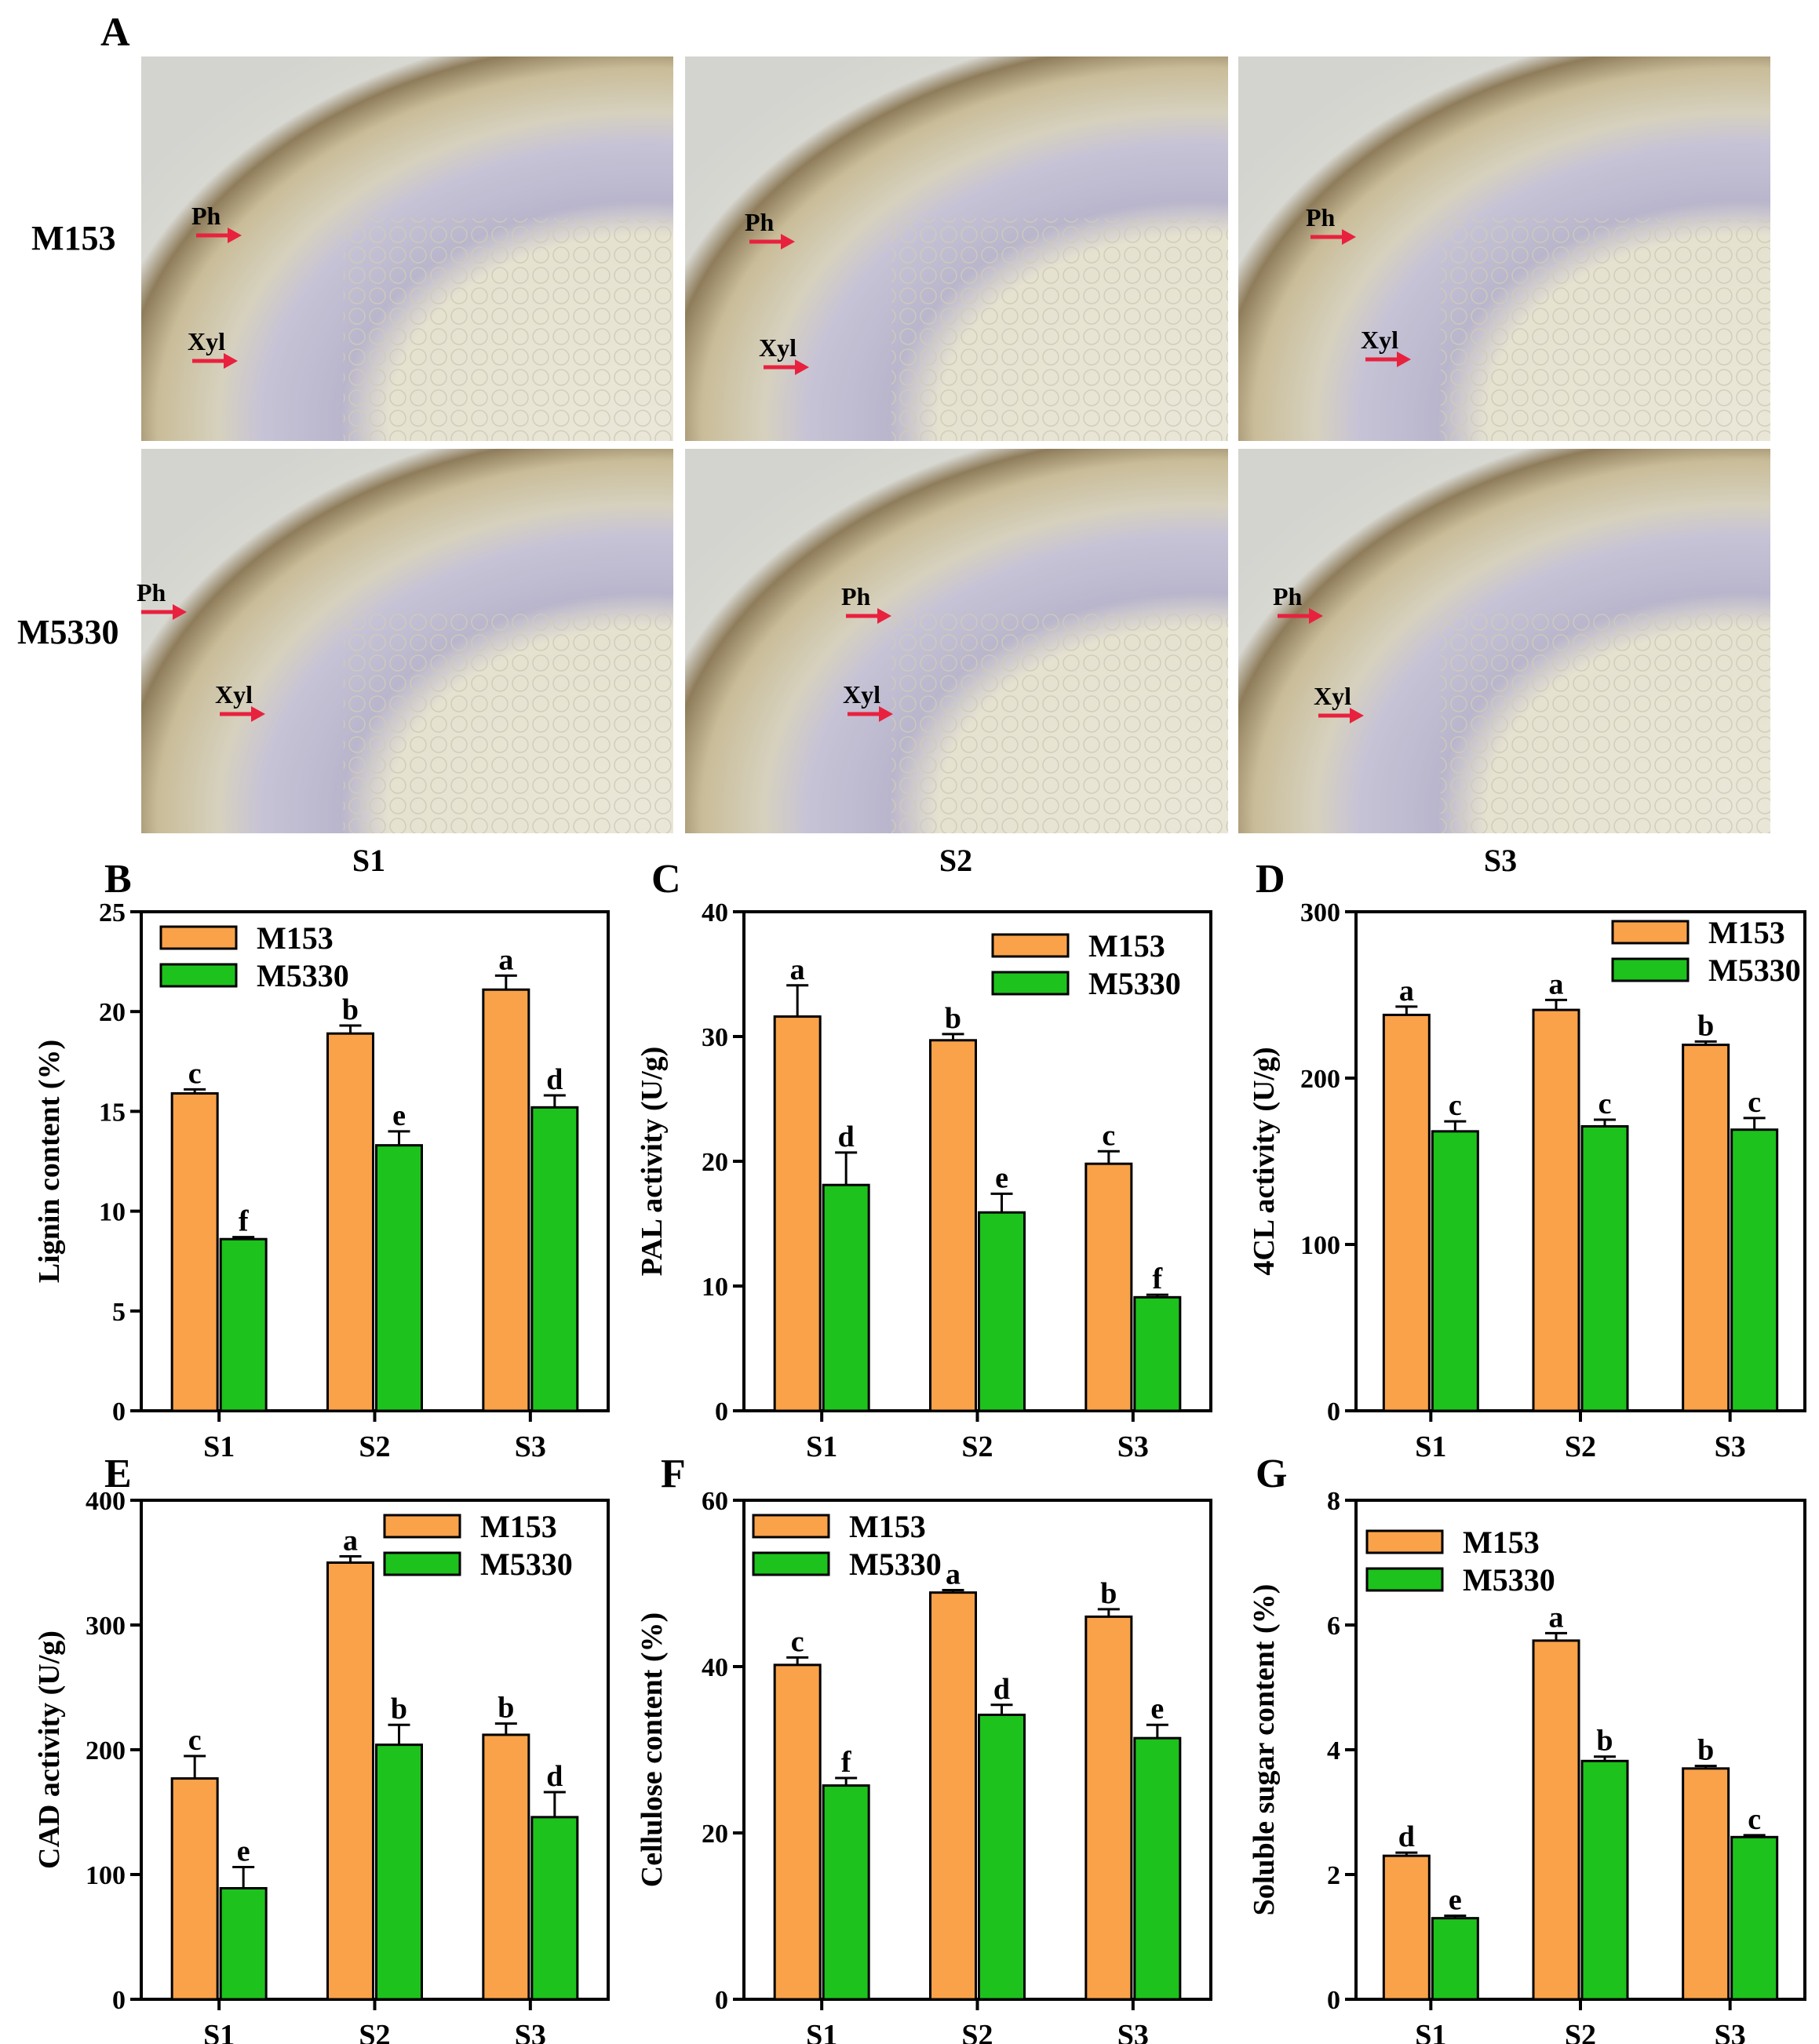 The height and width of the screenshot is (2044, 1819). Describe the element at coordinates (1320, 1079) in the screenshot. I see `y-tick-label: 200` at that location.